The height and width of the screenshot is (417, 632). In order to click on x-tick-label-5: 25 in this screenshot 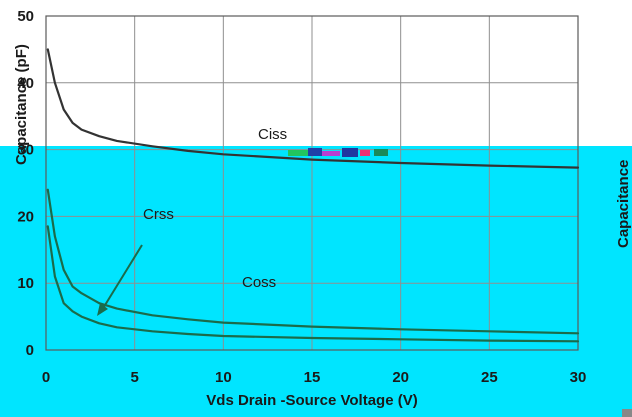, I will do `click(489, 377)`.